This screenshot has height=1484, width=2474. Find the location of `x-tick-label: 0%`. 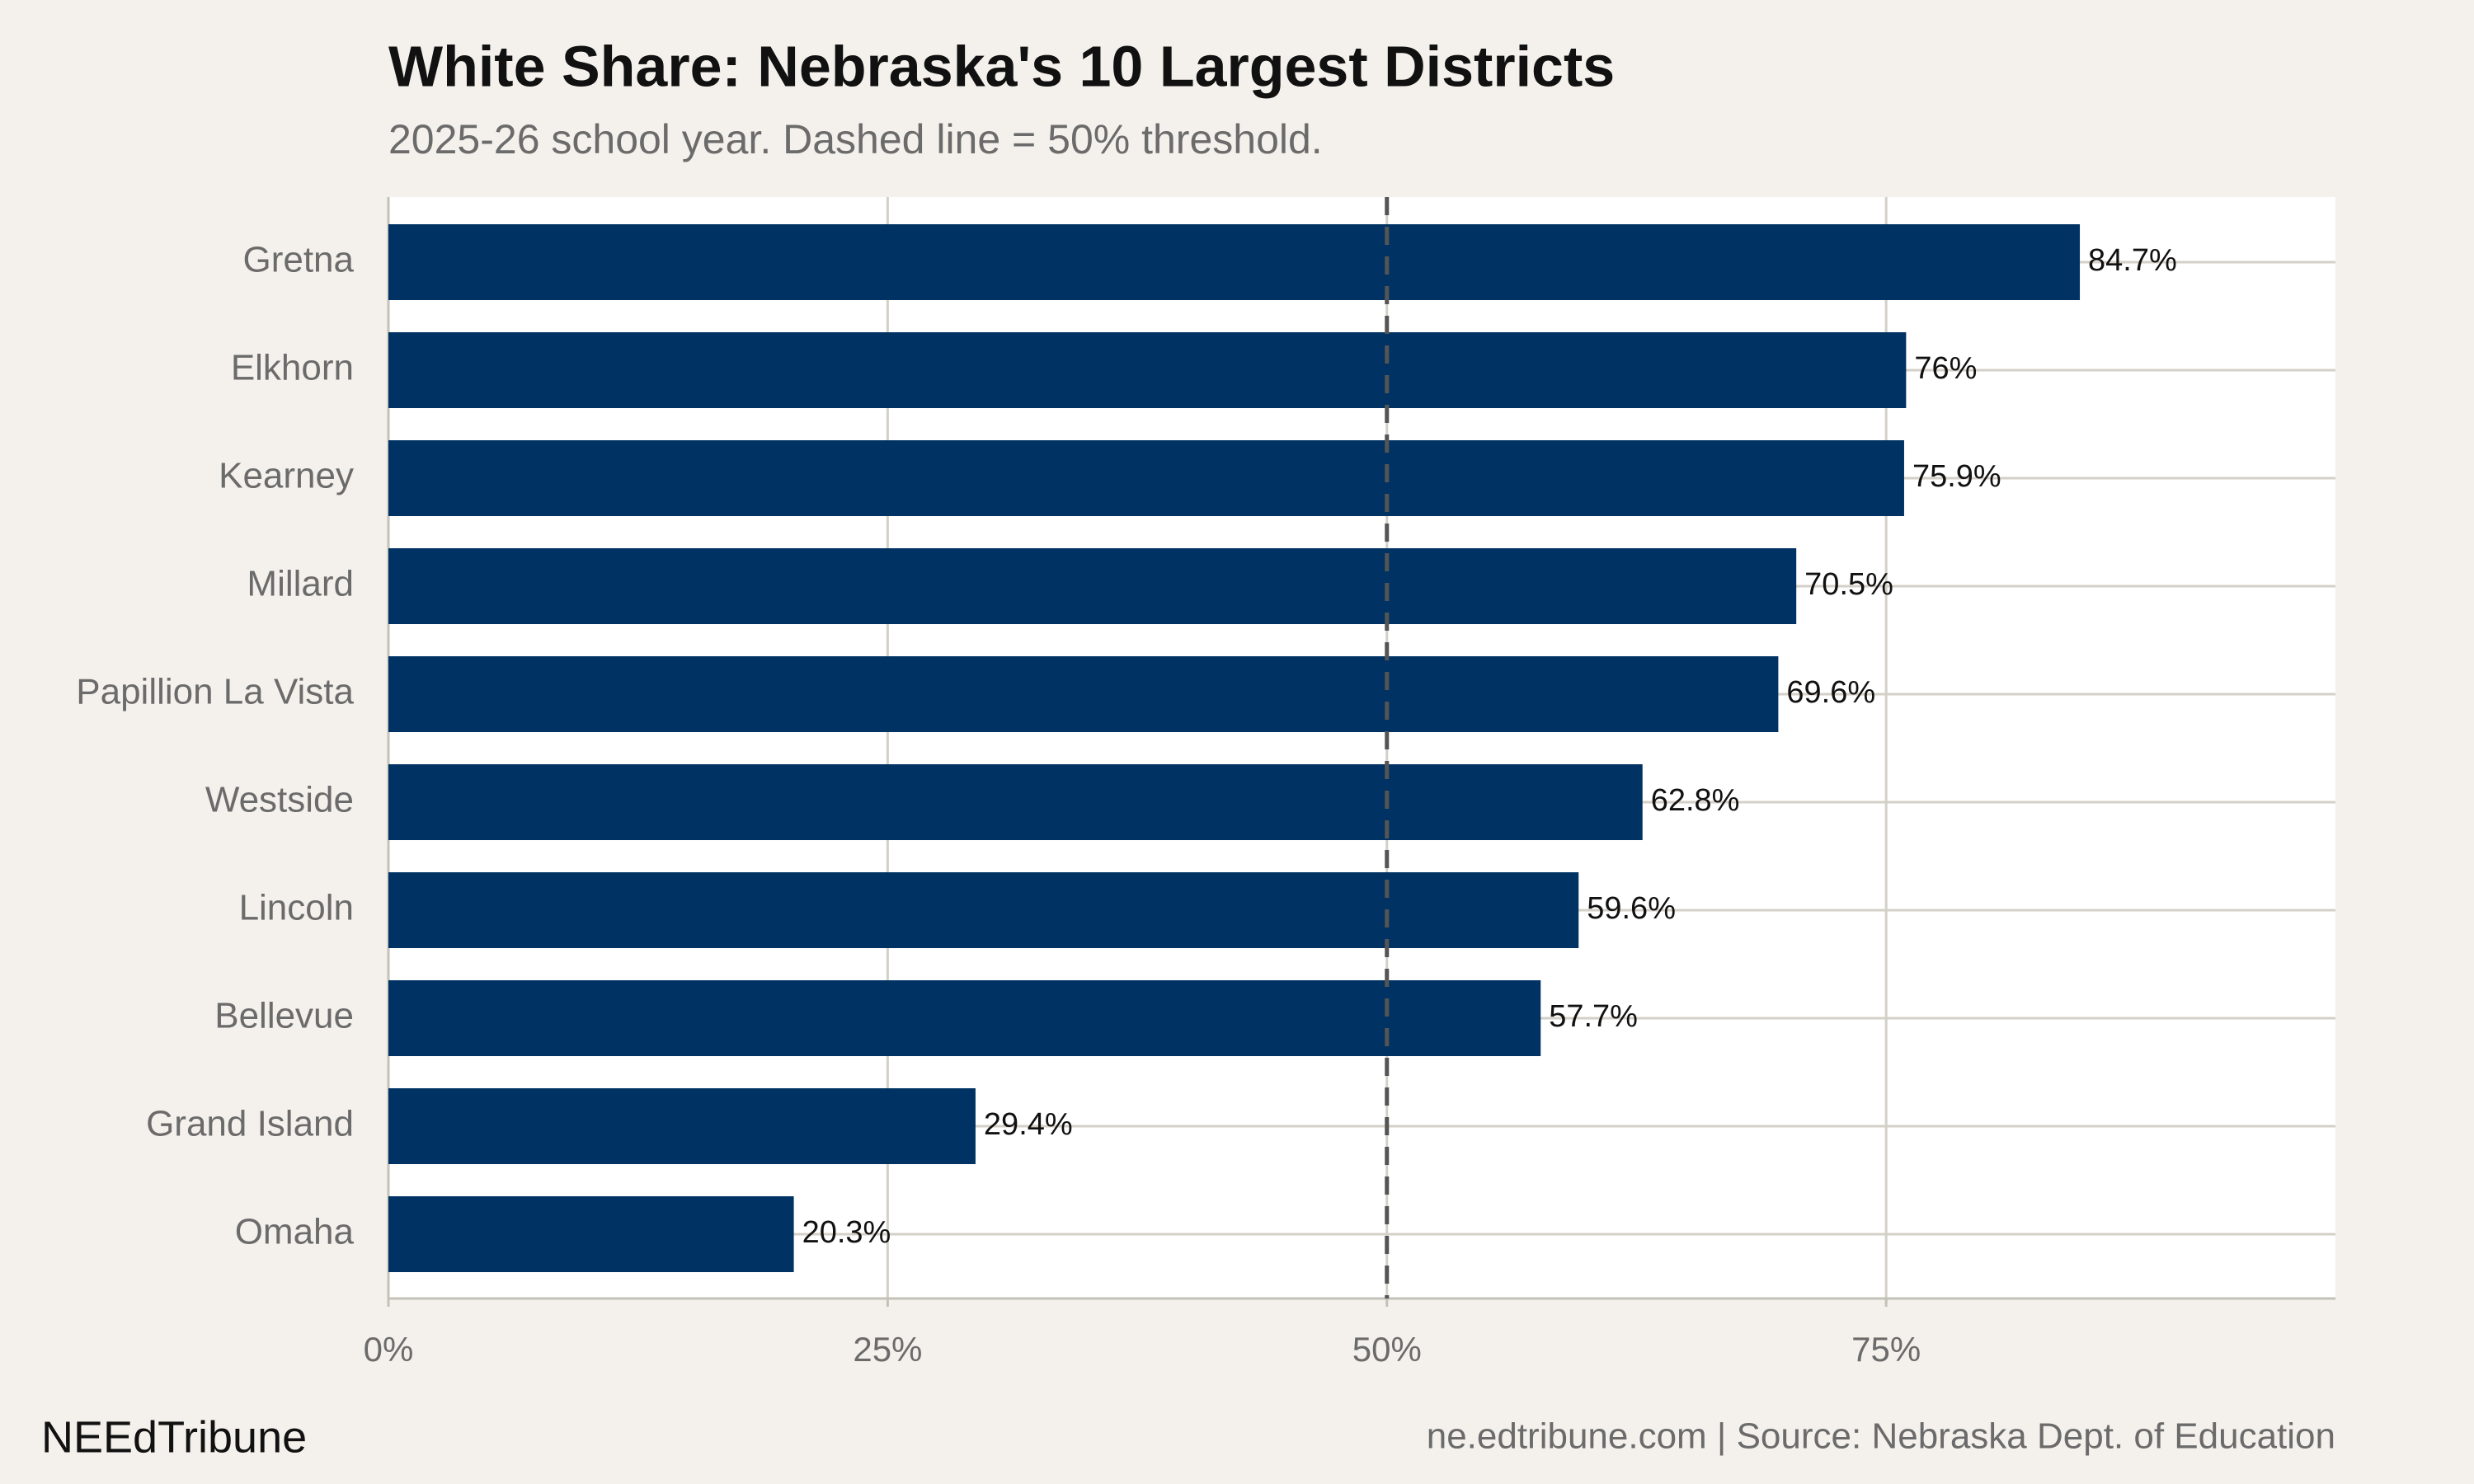

x-tick-label: 0% is located at coordinates (389, 1349).